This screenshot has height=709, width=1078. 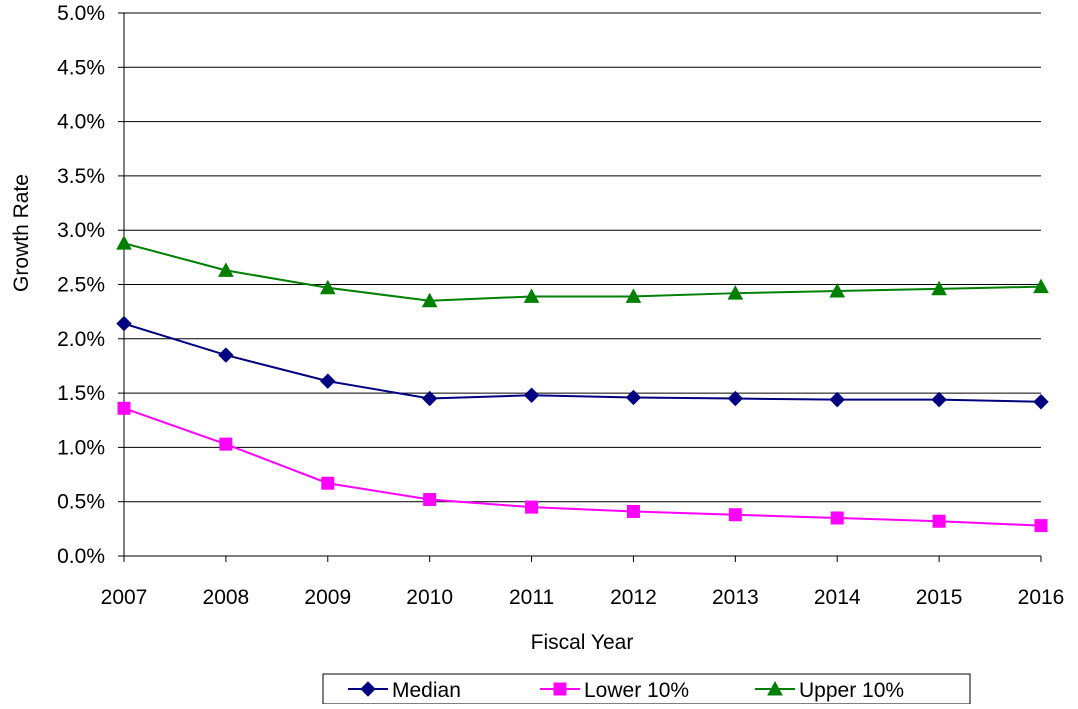 I want to click on legend-marker-median, so click(x=368, y=689).